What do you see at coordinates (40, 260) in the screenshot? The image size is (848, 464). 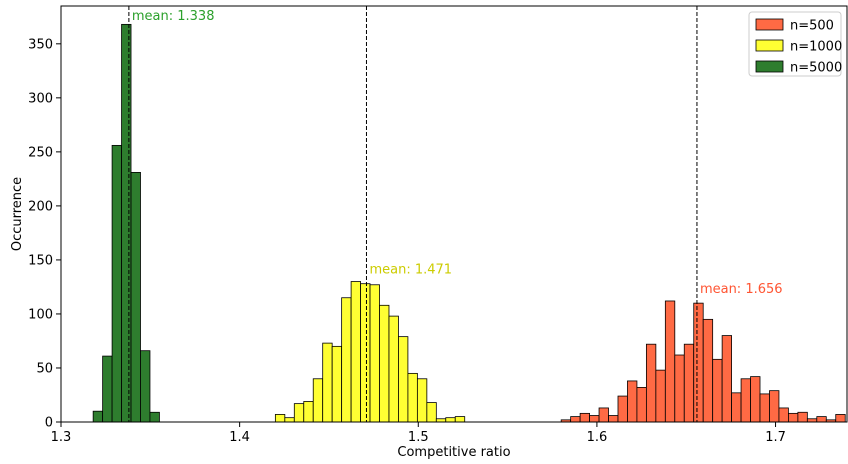 I see `y-tick-label: 150` at bounding box center [40, 260].